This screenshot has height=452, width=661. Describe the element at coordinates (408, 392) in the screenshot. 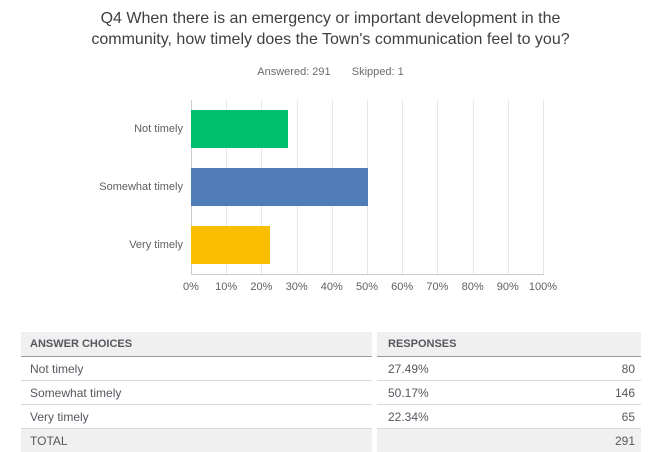

I see `response-percent: 50.17%` at that location.